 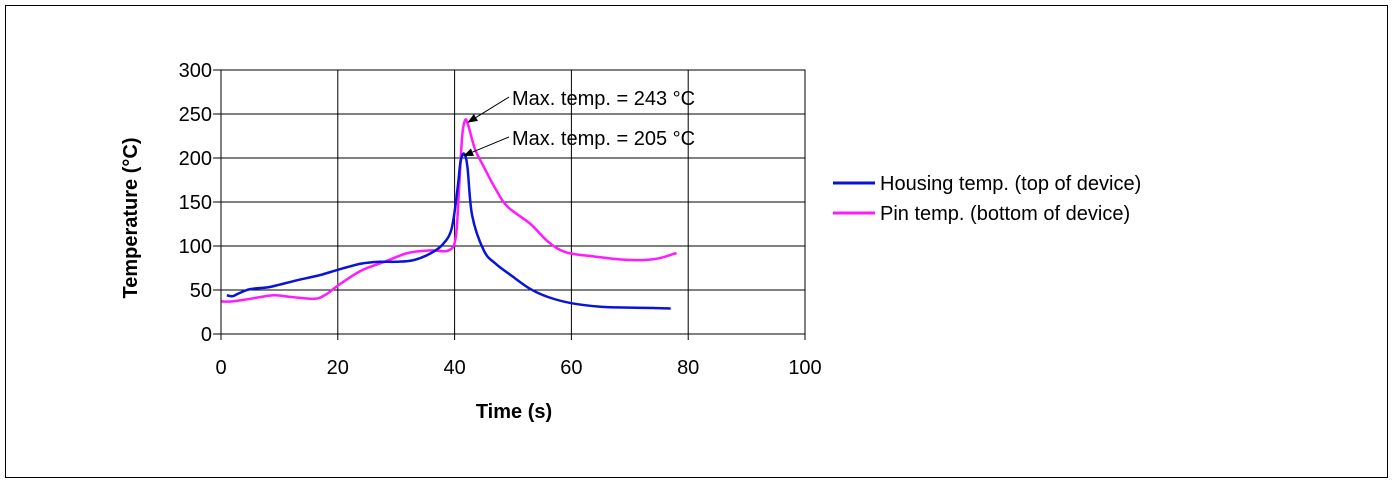 I want to click on x-tick-label: 80, so click(x=688, y=368).